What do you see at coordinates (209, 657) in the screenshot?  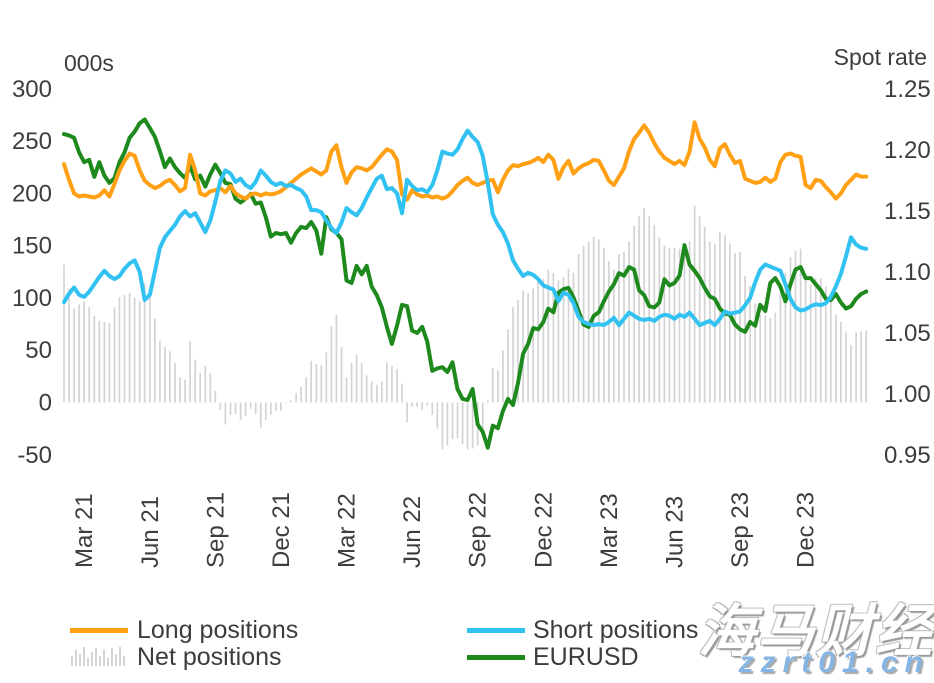 I see `legend-net-label: Net positions` at bounding box center [209, 657].